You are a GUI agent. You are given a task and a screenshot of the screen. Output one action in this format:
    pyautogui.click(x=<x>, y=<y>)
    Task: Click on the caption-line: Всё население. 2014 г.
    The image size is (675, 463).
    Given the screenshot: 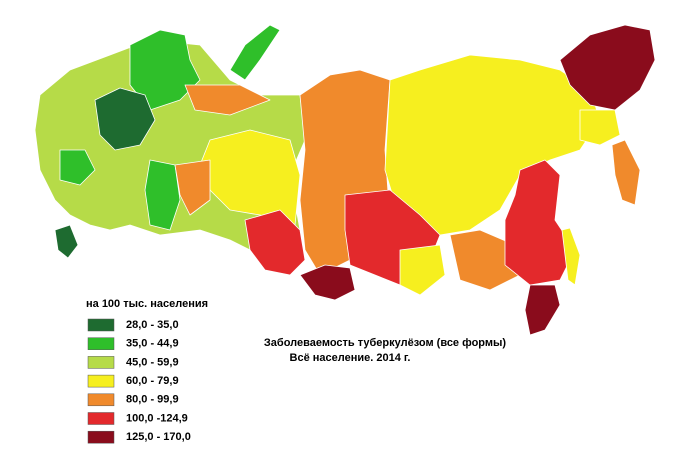 What is the action you would take?
    pyautogui.click(x=350, y=358)
    